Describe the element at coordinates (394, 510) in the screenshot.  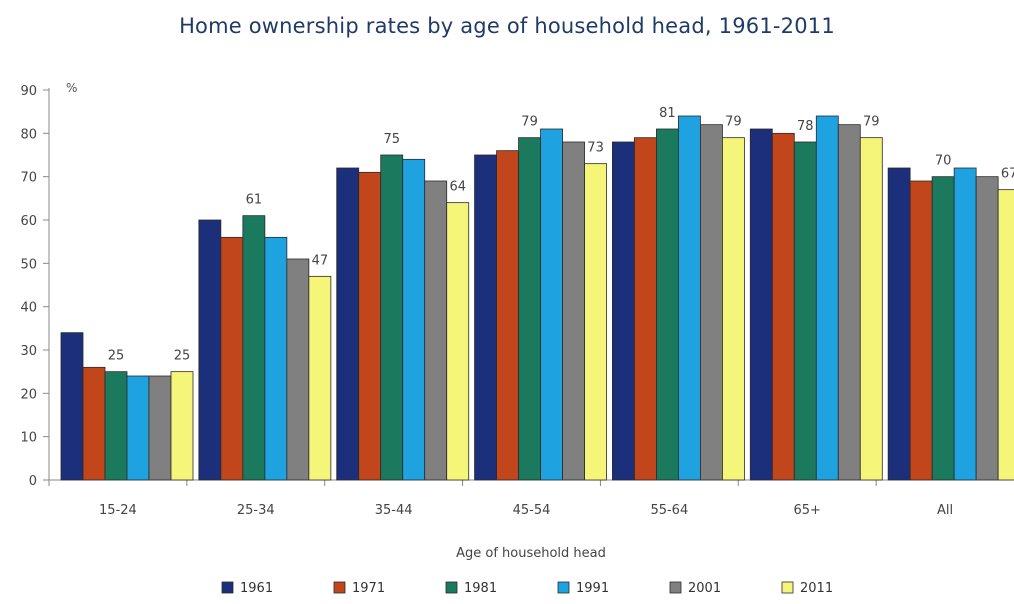
I see `x-tick-label: 35-44` at that location.